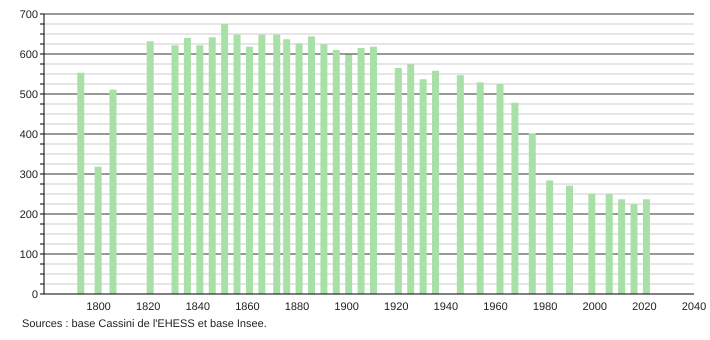  What do you see at coordinates (396, 306) in the screenshot?
I see `x-tick-label: 1920` at bounding box center [396, 306].